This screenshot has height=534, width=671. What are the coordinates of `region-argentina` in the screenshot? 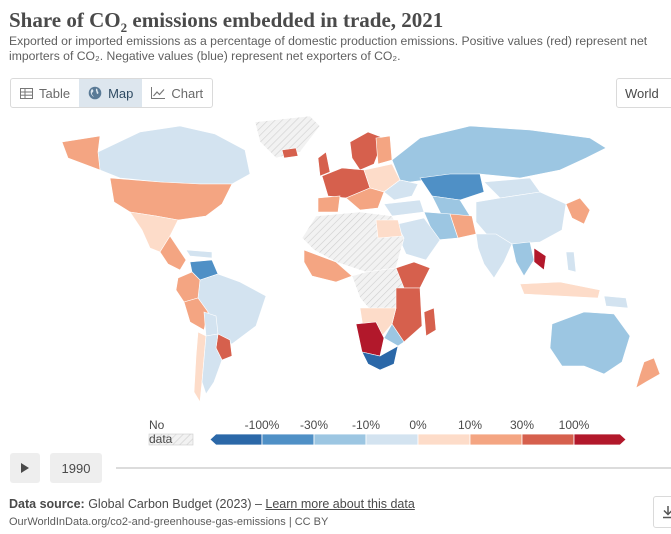 It's located at (212, 364).